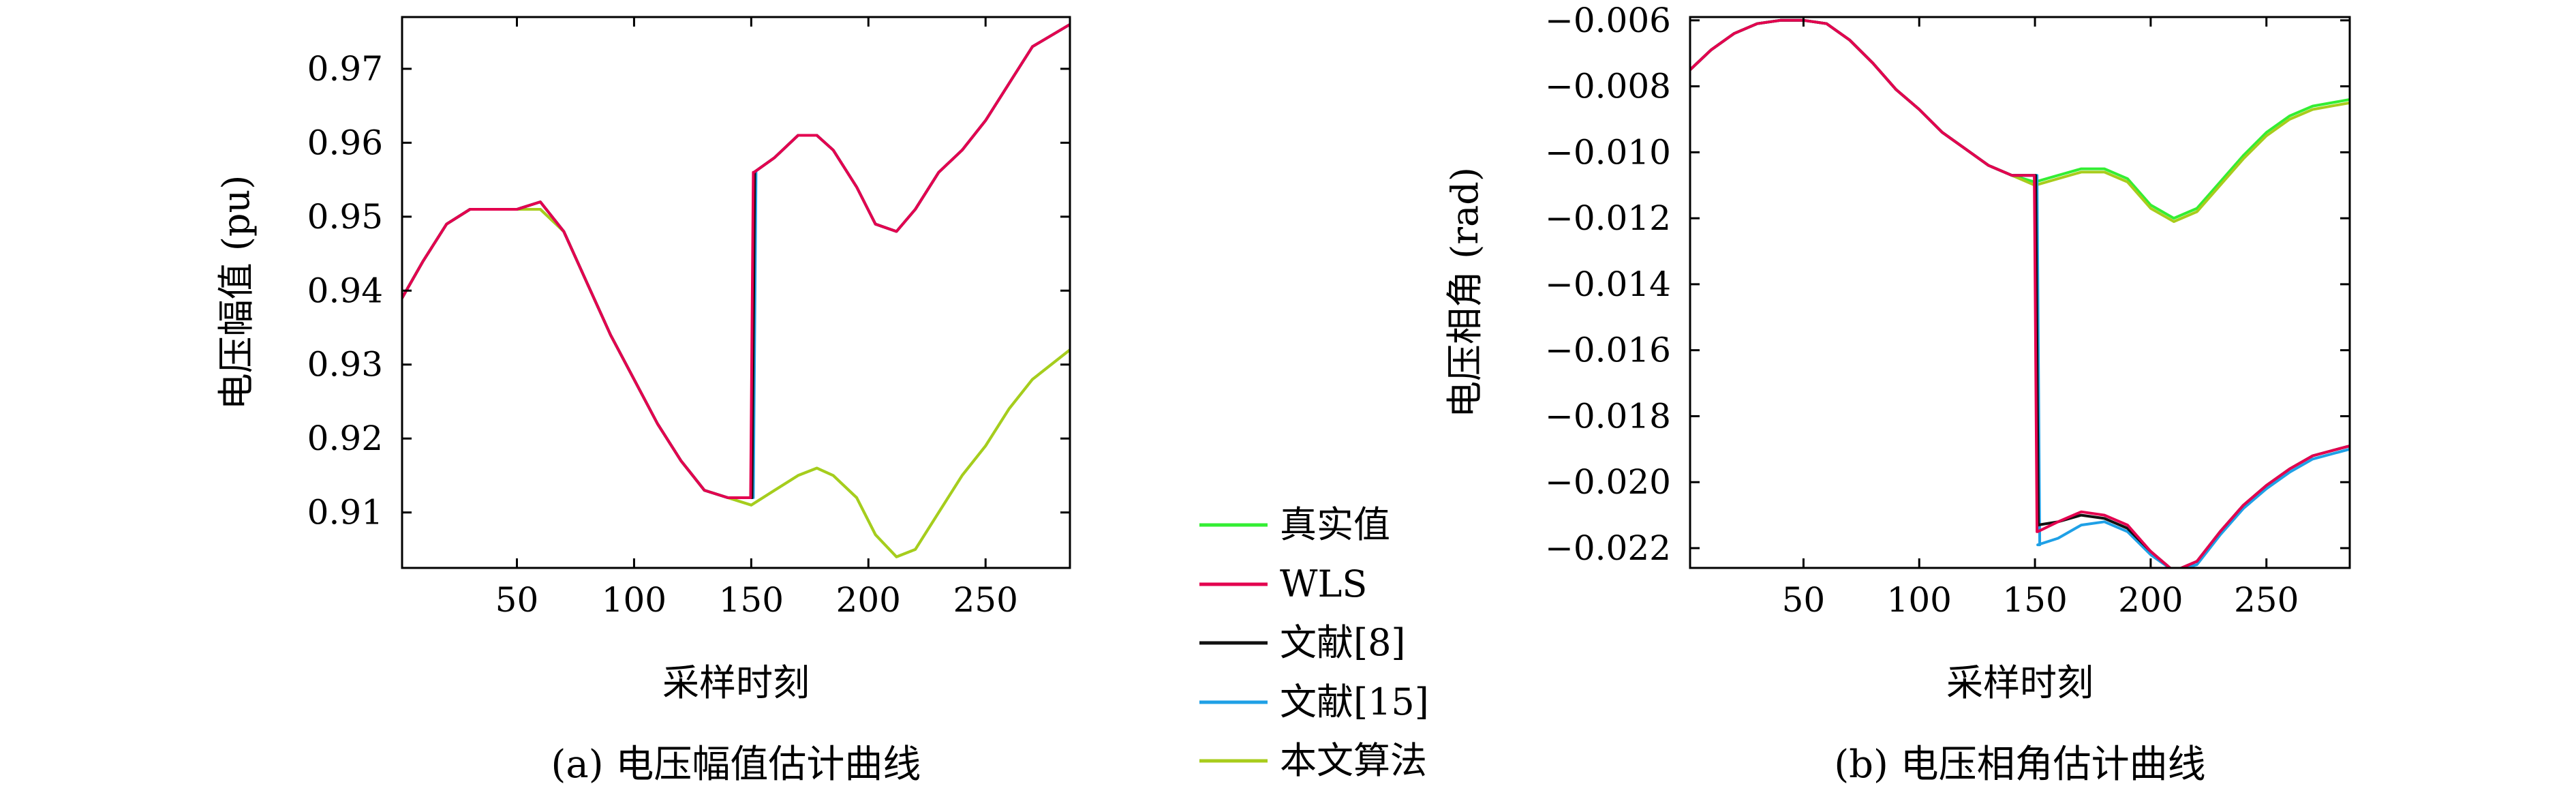 This screenshot has width=2576, height=797. I want to click on legend-label: WLS, so click(1323, 583).